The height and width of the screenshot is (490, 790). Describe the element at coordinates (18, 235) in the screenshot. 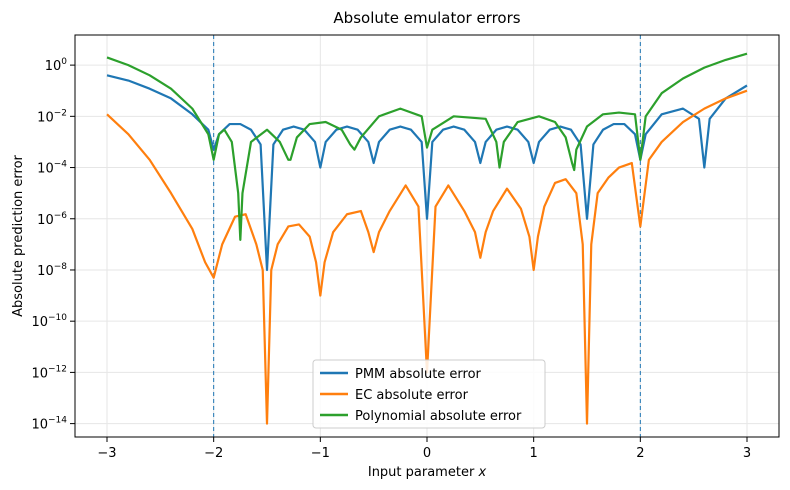

I see `y-axis-label: Absolute prediction error` at that location.